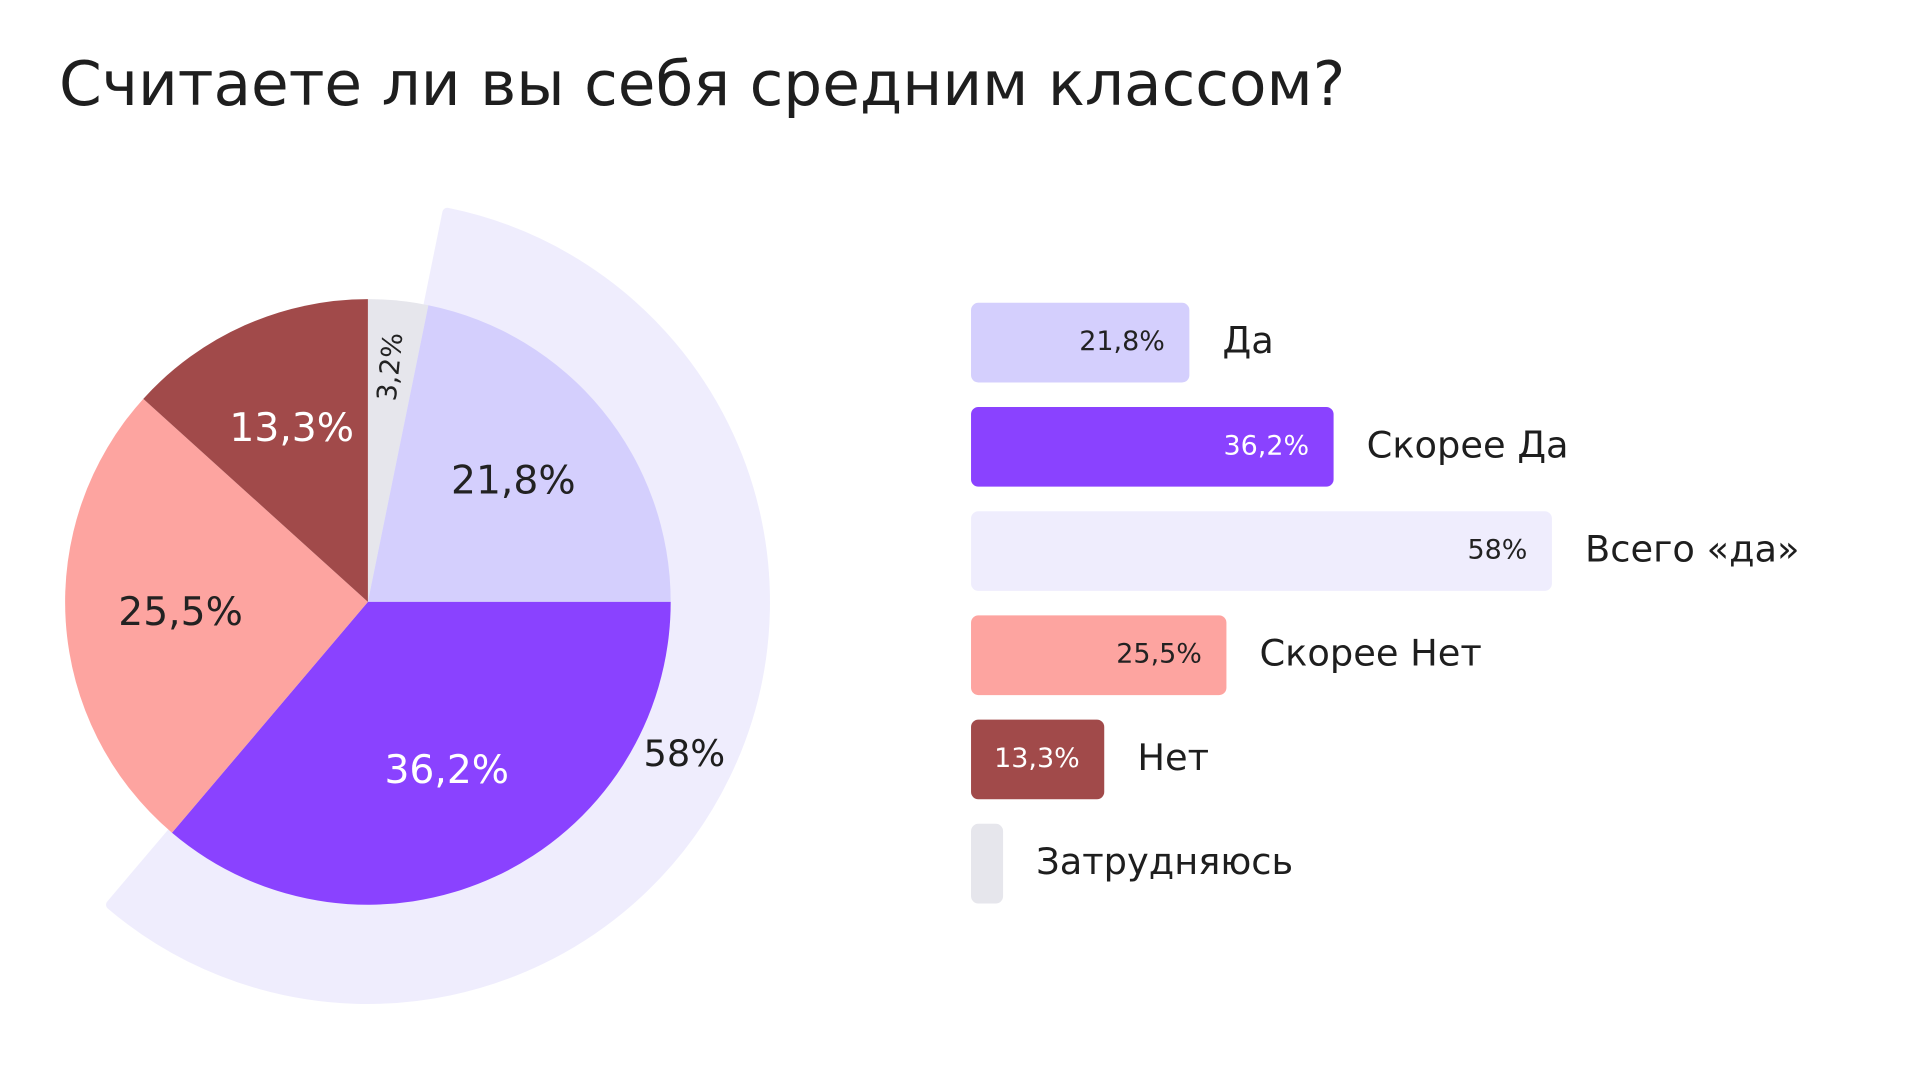  Describe the element at coordinates (446, 770) in the screenshot. I see `slice-label: 36,2%` at that location.